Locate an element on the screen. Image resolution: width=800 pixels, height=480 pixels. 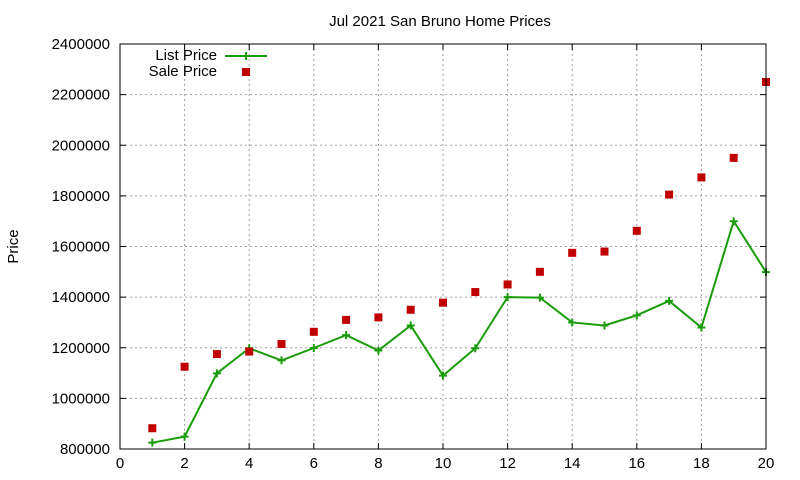
chart-title: Jul 2021 San Bruno Home Prices is located at coordinates (440, 21).